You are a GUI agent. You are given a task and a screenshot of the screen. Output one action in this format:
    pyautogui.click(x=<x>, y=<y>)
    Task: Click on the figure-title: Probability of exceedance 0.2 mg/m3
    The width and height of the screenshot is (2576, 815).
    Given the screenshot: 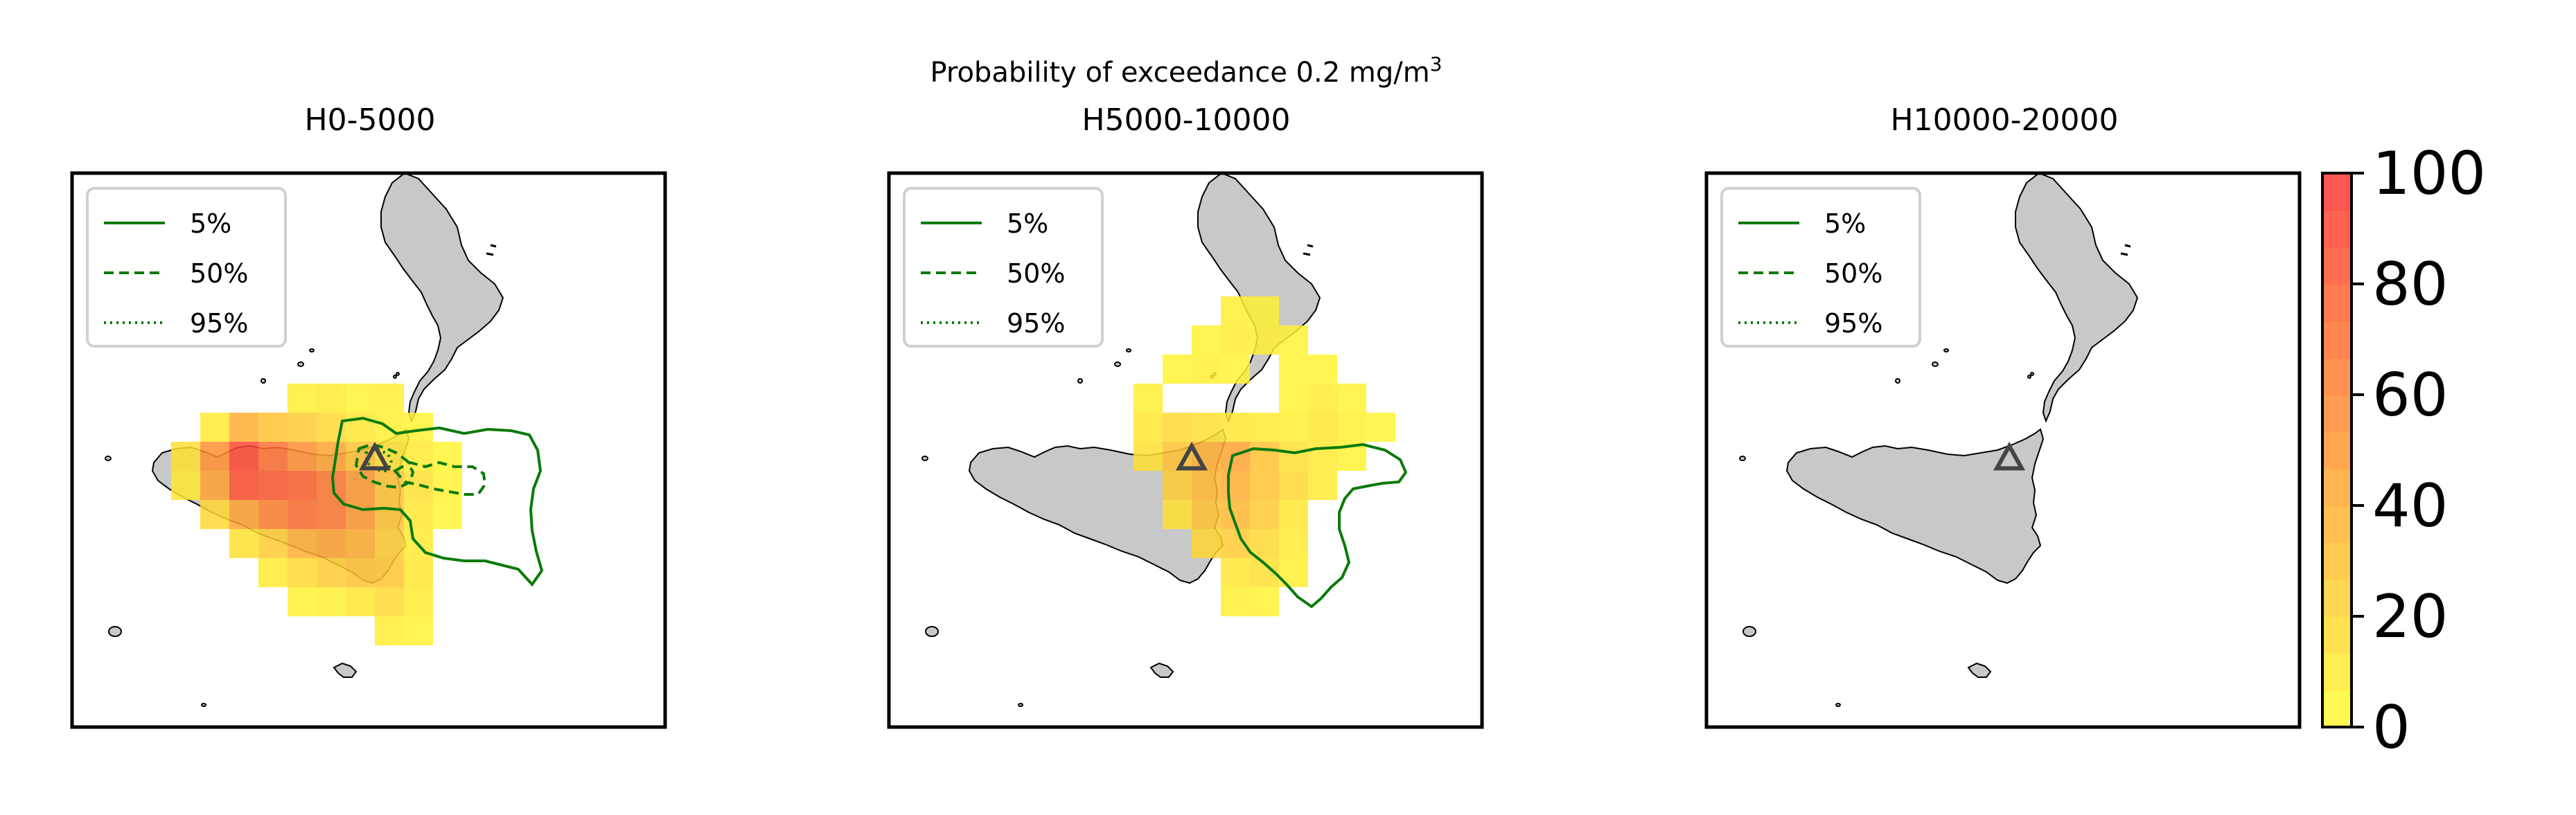 What is the action you would take?
    pyautogui.click(x=1186, y=71)
    